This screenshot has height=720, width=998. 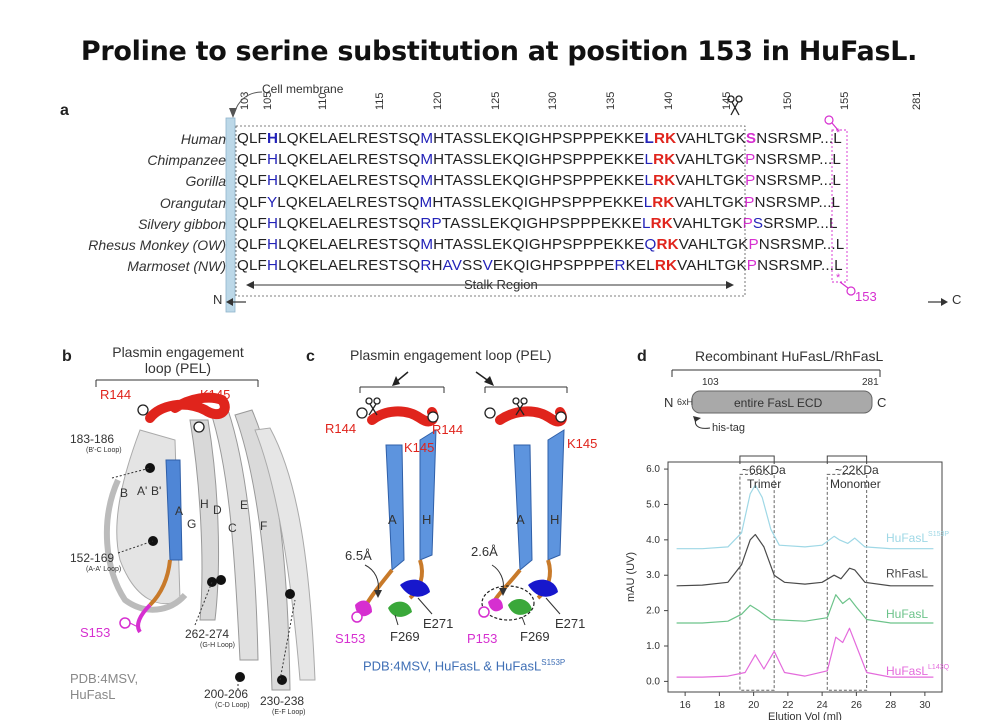 I want to click on stalk-box, so click(x=490, y=211).